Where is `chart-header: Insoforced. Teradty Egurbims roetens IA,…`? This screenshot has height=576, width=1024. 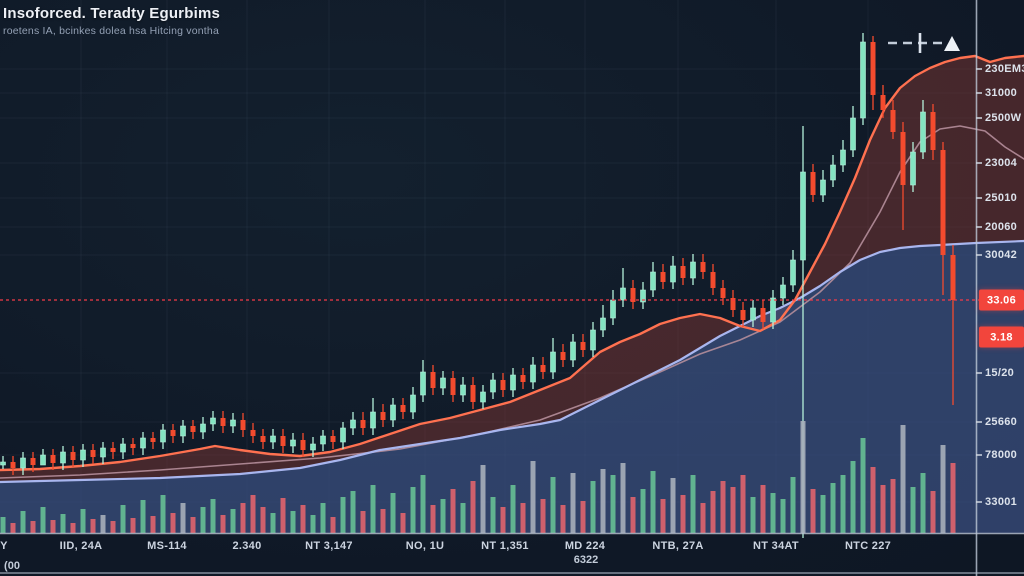 chart-header: Insoforced. Teradty Egurbims roetens IA,… is located at coordinates (111, 21).